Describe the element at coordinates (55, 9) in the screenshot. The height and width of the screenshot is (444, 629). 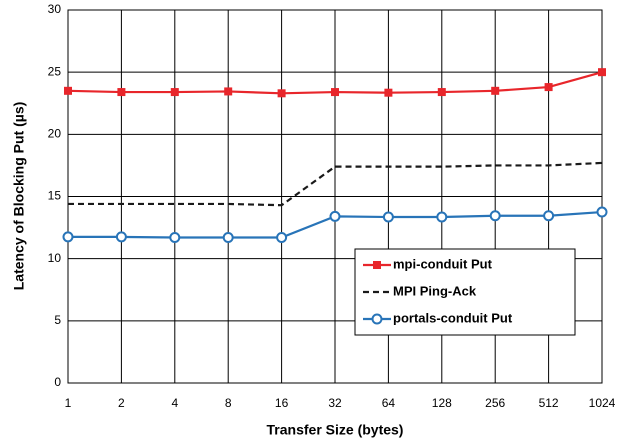
I see `y-tick-label: 30` at that location.